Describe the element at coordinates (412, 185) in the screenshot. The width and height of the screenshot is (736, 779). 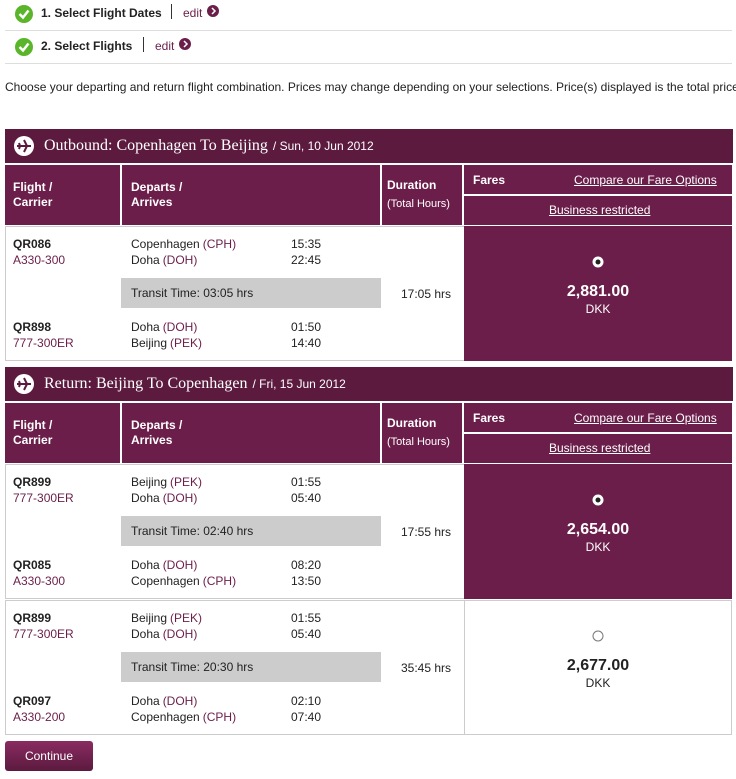
I see `column-header: Duration` at that location.